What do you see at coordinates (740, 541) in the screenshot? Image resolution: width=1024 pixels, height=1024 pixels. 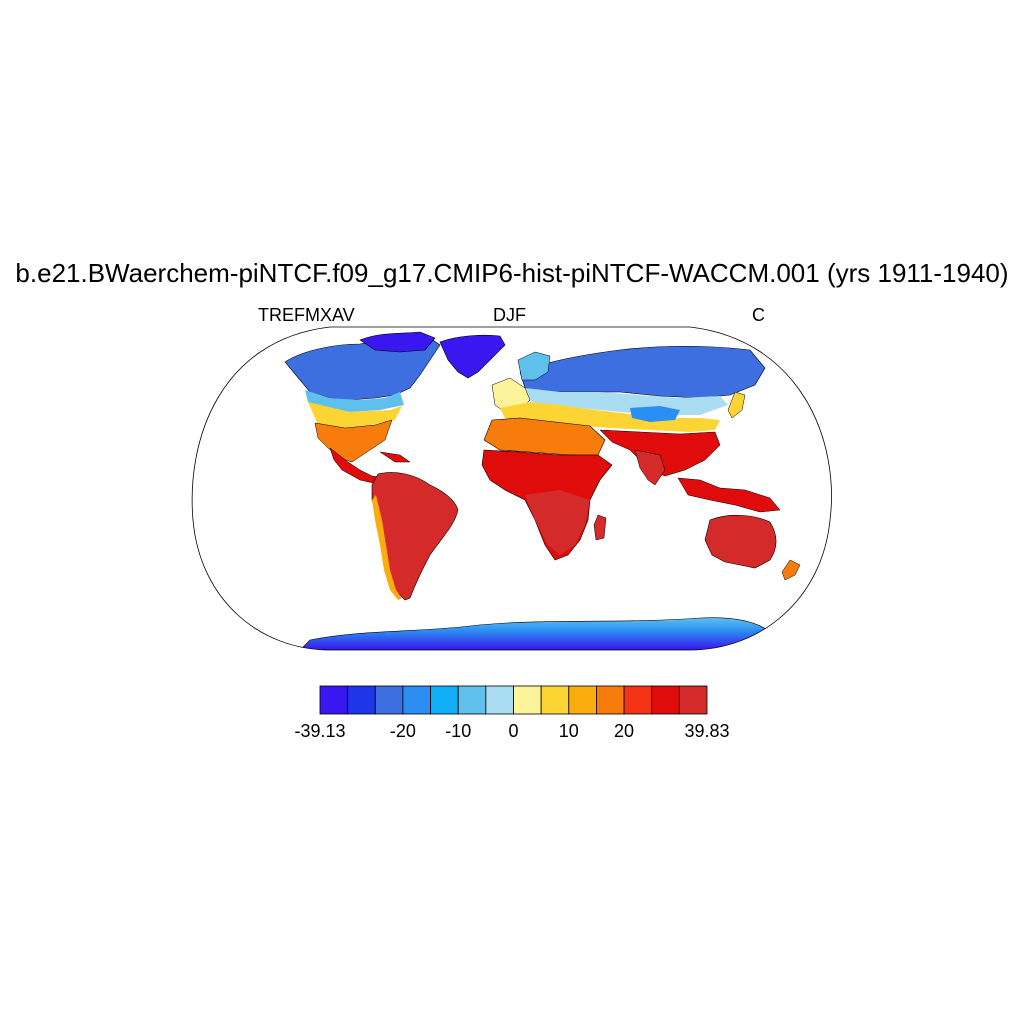 I see `australia-region` at bounding box center [740, 541].